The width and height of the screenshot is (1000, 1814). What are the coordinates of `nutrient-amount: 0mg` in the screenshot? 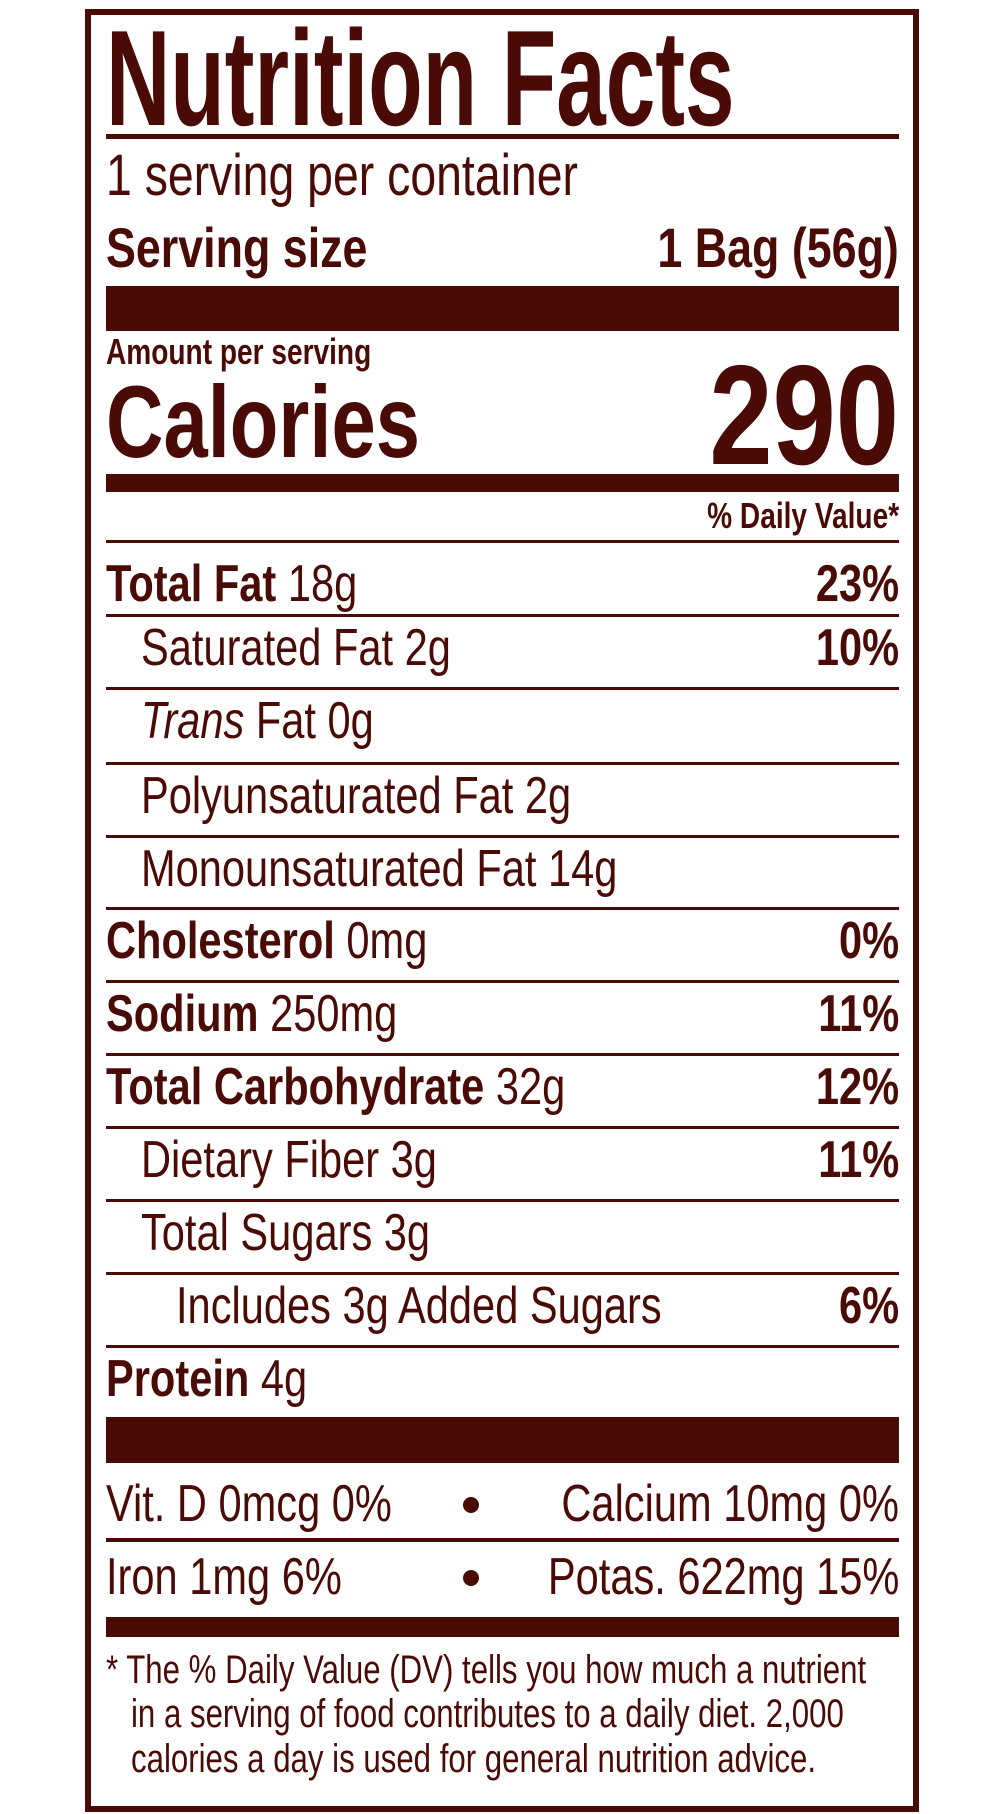 It's located at (387, 941).